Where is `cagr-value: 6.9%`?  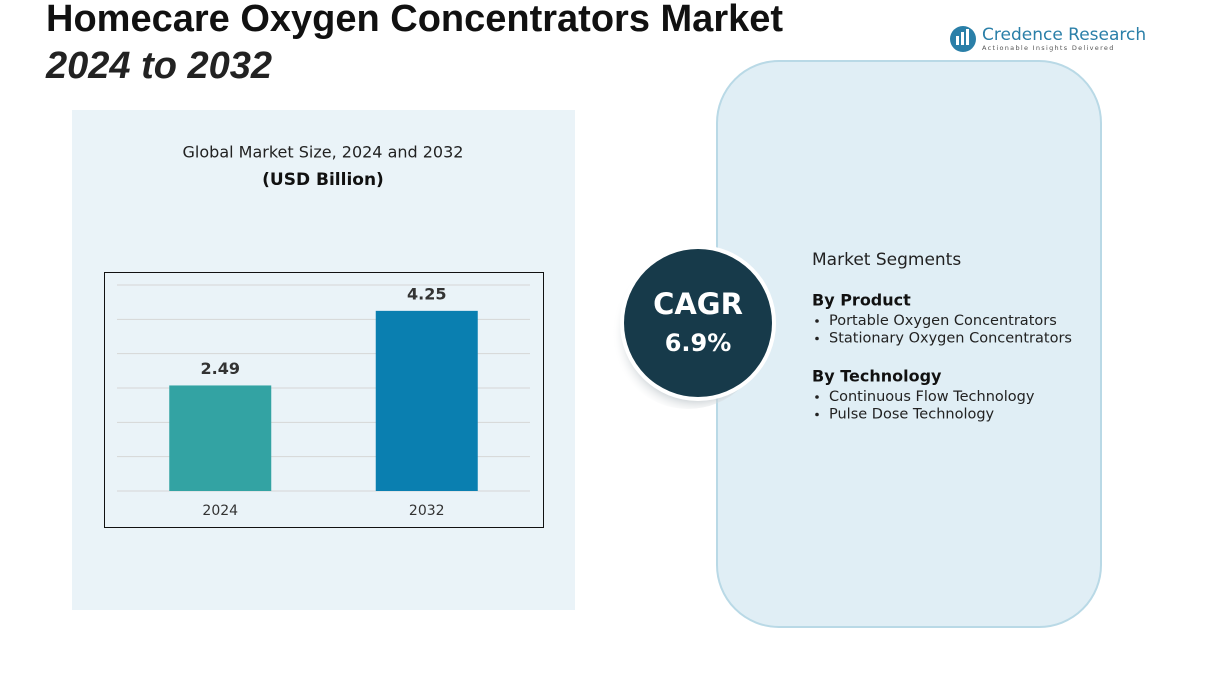 cagr-value: 6.9% is located at coordinates (698, 343).